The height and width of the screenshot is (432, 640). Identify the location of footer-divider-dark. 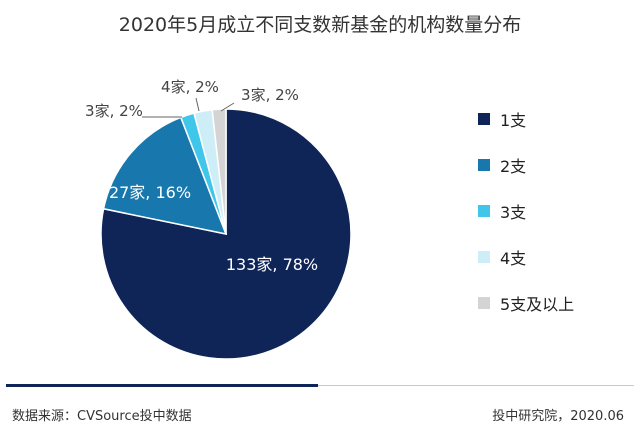
(162, 385).